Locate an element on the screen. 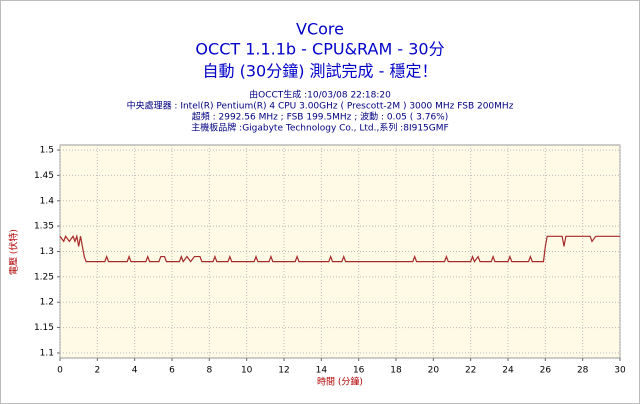  y-axis-label: 電壓 (伏特) is located at coordinates (14, 252).